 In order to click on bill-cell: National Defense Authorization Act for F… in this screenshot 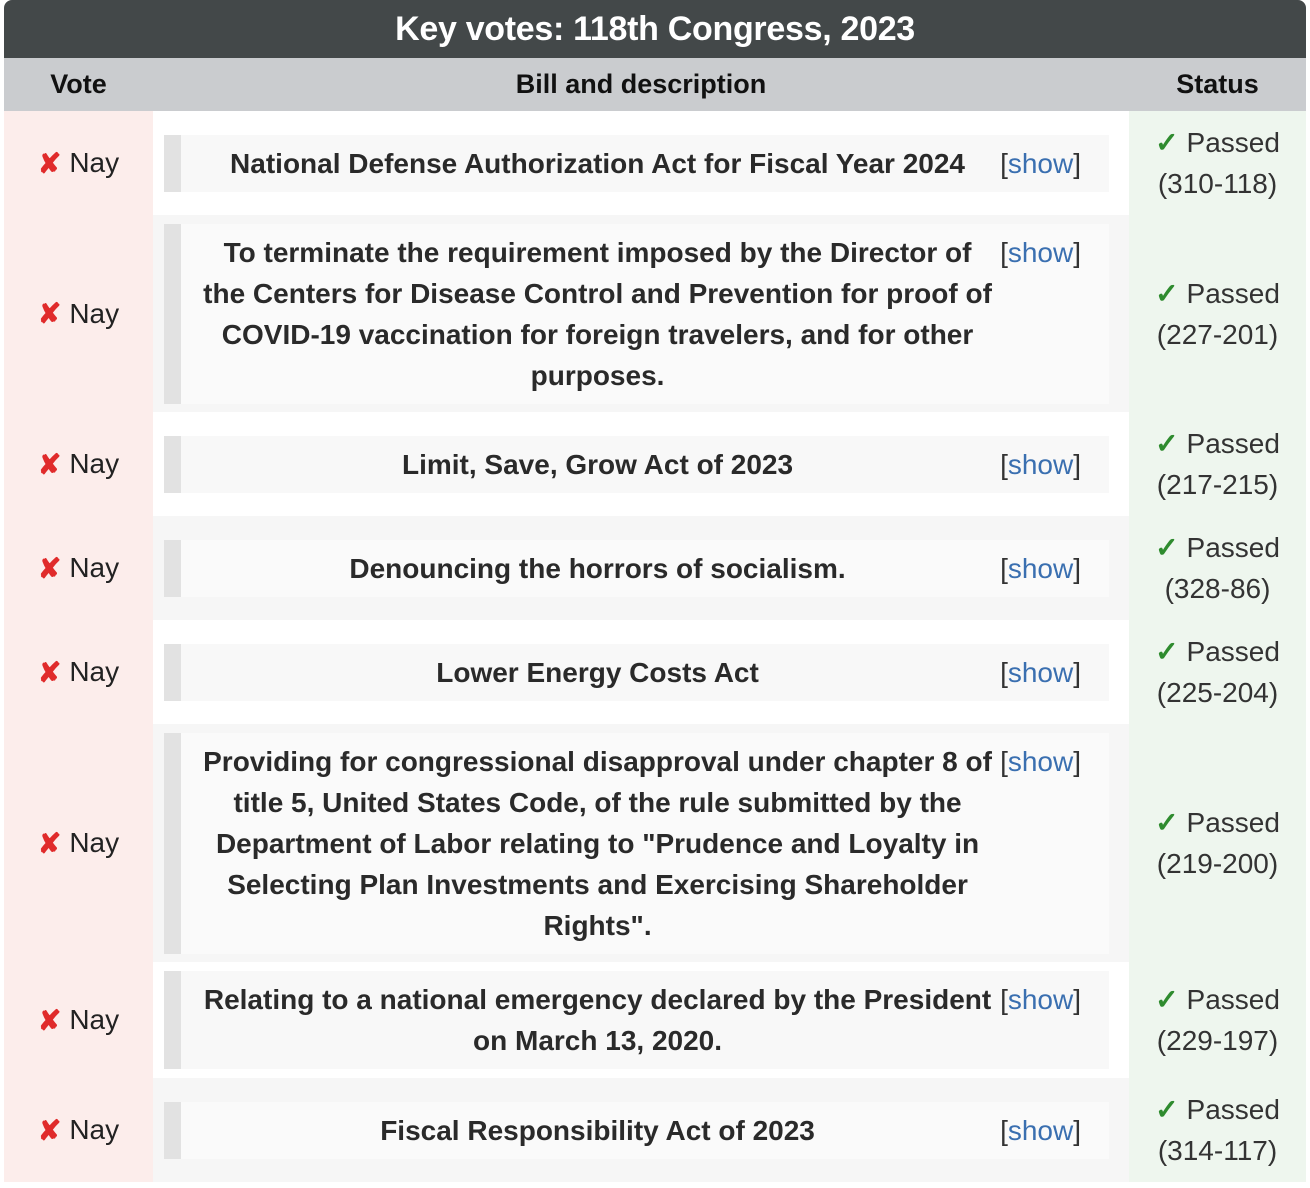, I will do `click(641, 163)`.